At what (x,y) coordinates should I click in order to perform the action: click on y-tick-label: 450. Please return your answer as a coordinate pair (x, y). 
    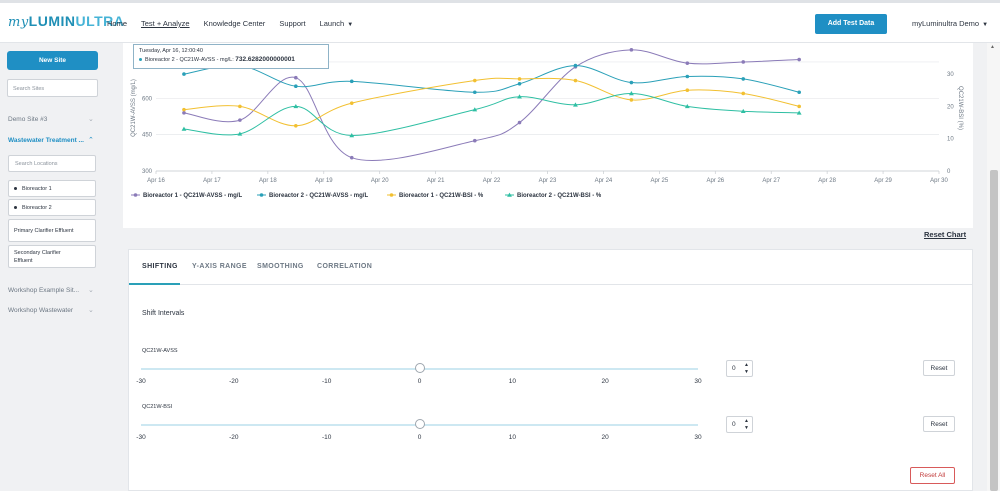
    Looking at the image, I should click on (147, 136).